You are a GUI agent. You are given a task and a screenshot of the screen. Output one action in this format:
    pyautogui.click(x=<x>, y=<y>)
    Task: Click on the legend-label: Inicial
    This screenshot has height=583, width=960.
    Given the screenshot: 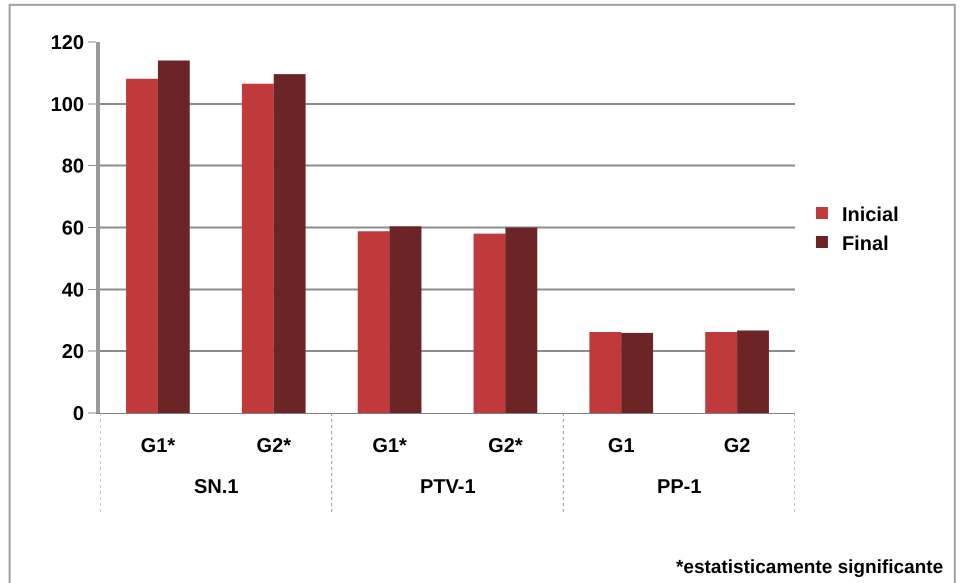 What is the action you would take?
    pyautogui.click(x=870, y=215)
    